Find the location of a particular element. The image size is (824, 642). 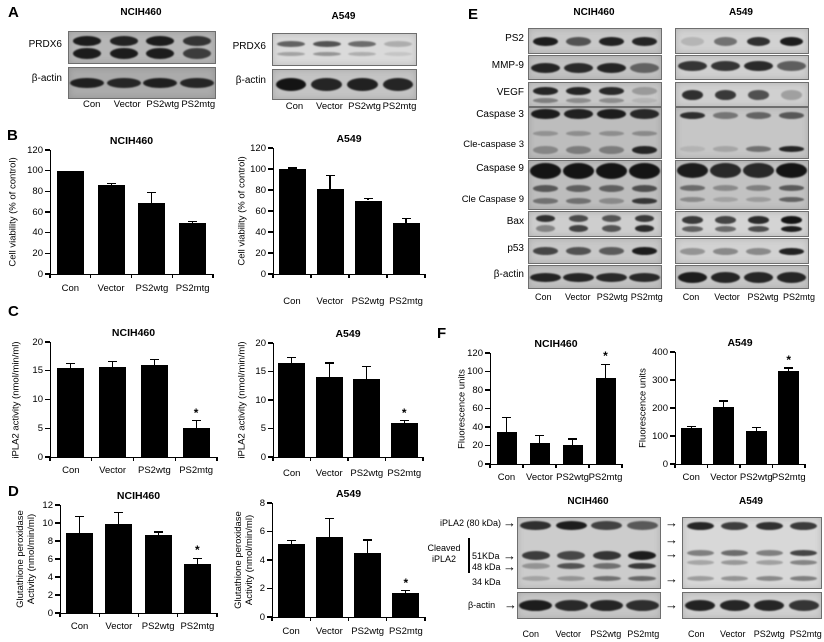

lane-label: Vector is located at coordinates (727, 297).